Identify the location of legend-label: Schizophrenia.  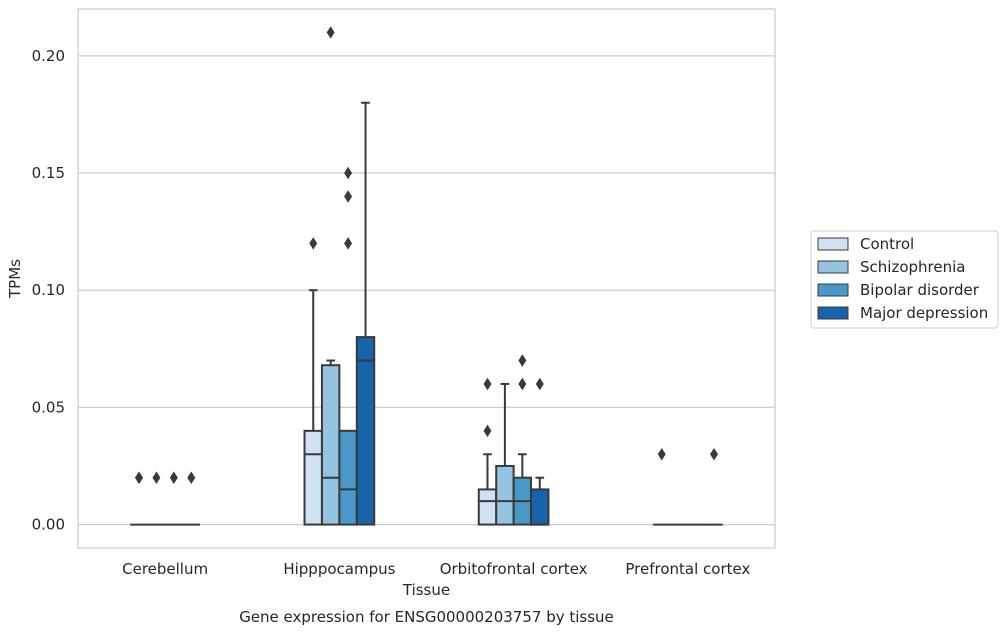
(912, 267).